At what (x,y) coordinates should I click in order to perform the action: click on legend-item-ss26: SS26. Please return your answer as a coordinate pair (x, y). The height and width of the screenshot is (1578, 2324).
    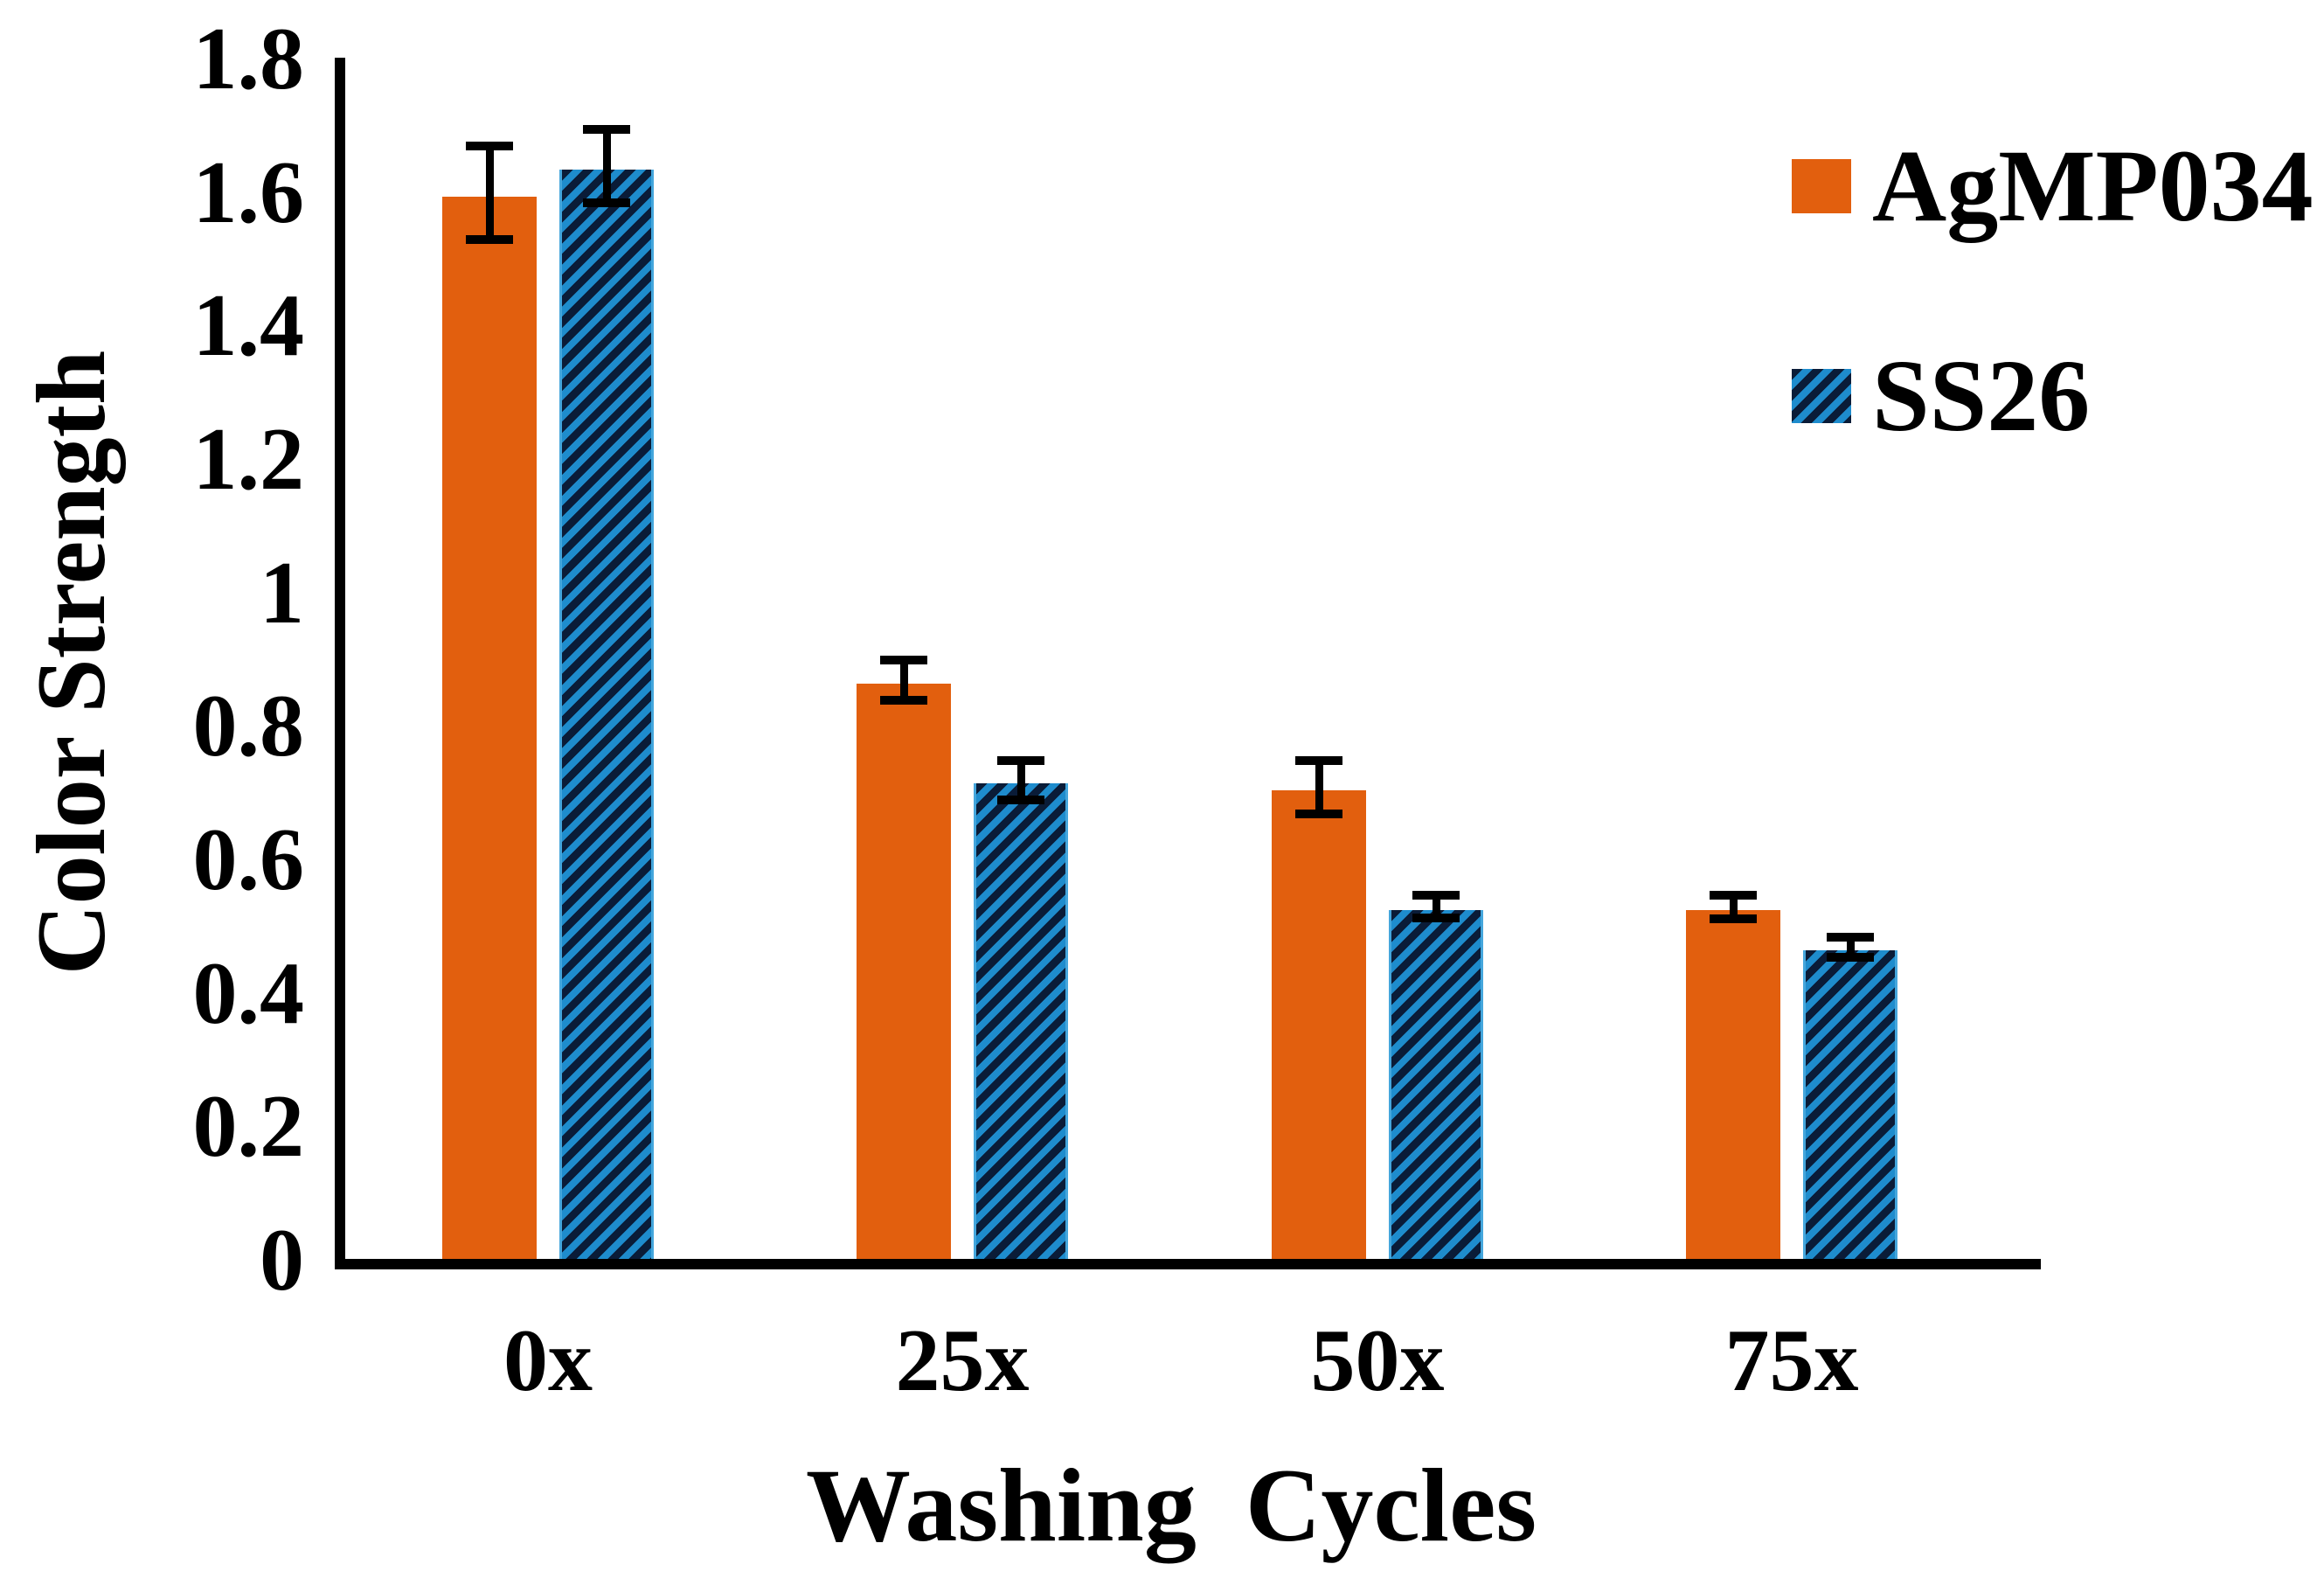
    Looking at the image, I should click on (1941, 396).